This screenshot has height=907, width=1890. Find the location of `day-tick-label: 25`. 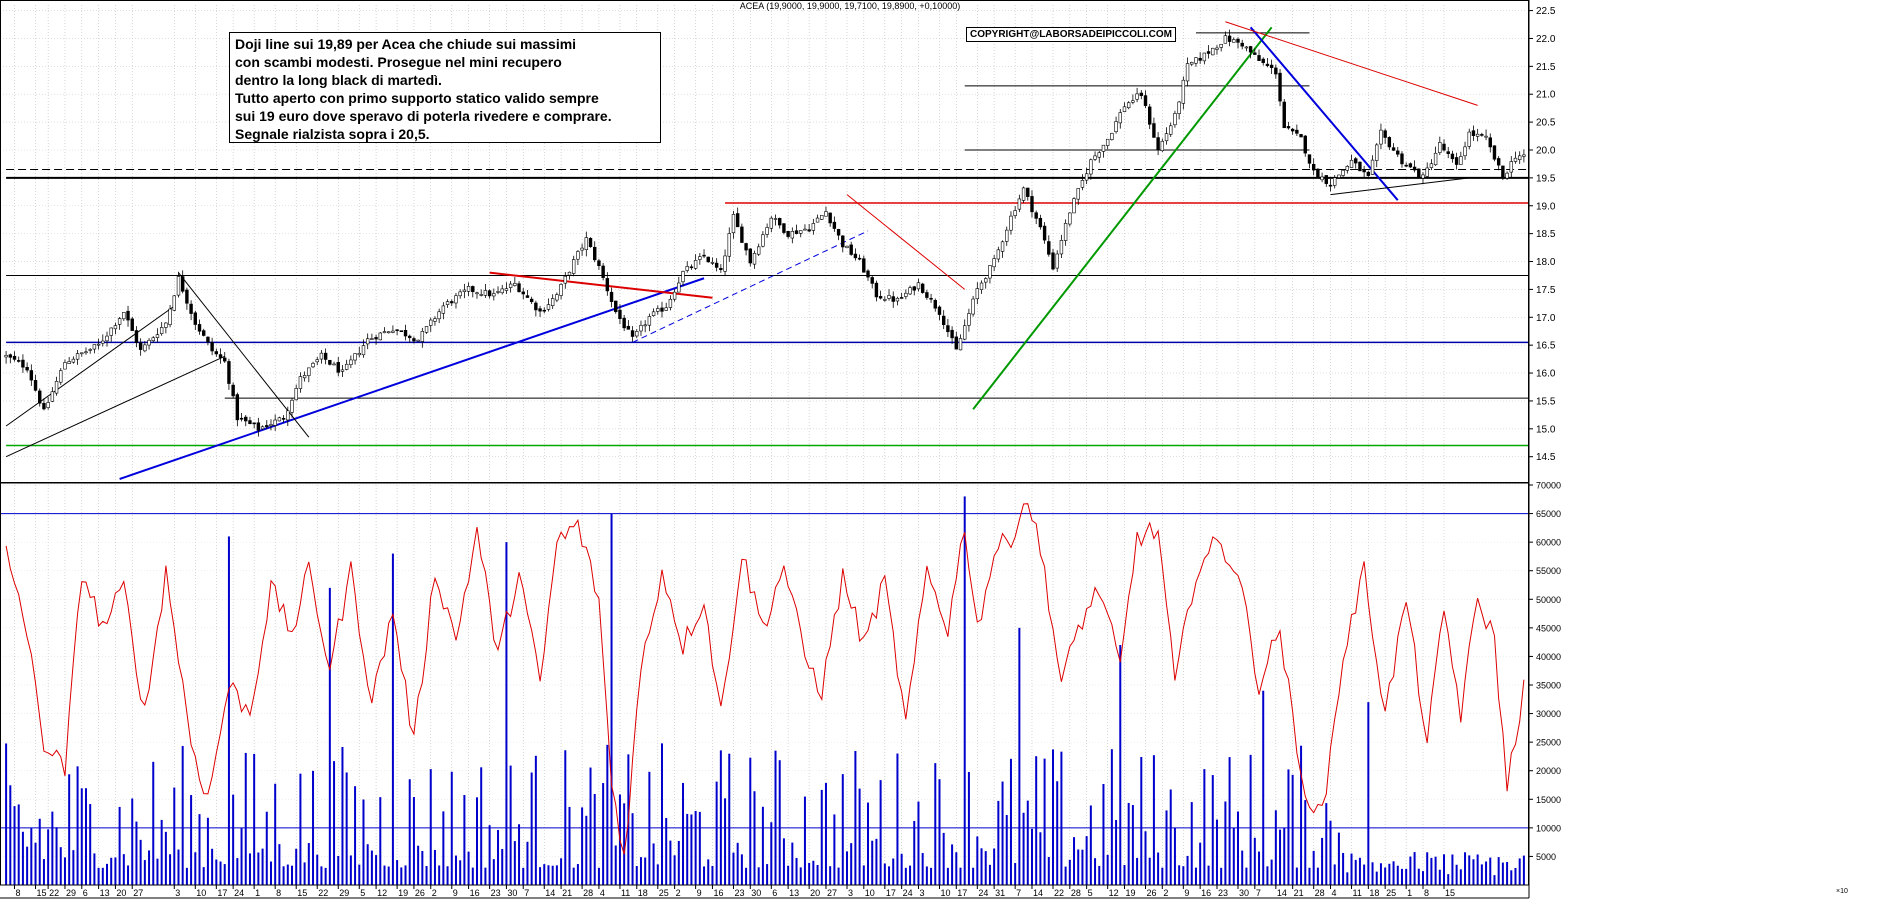

day-tick-label: 25 is located at coordinates (1391, 893).